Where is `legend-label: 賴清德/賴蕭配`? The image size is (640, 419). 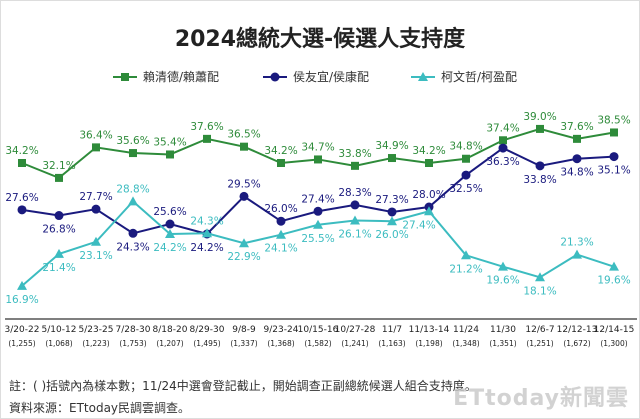 legend-label: 賴清德/賴蕭配 is located at coordinates (181, 77).